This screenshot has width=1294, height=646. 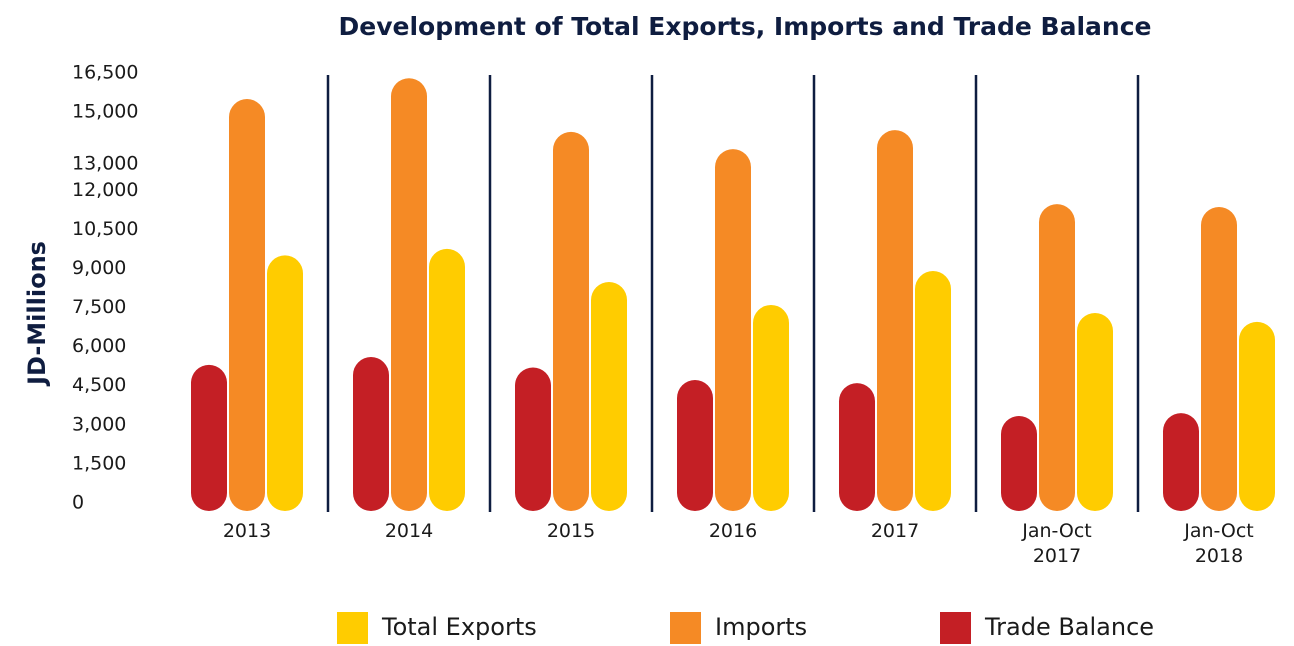 What do you see at coordinates (105, 164) in the screenshot?
I see `y-tick-label: 13,000` at bounding box center [105, 164].